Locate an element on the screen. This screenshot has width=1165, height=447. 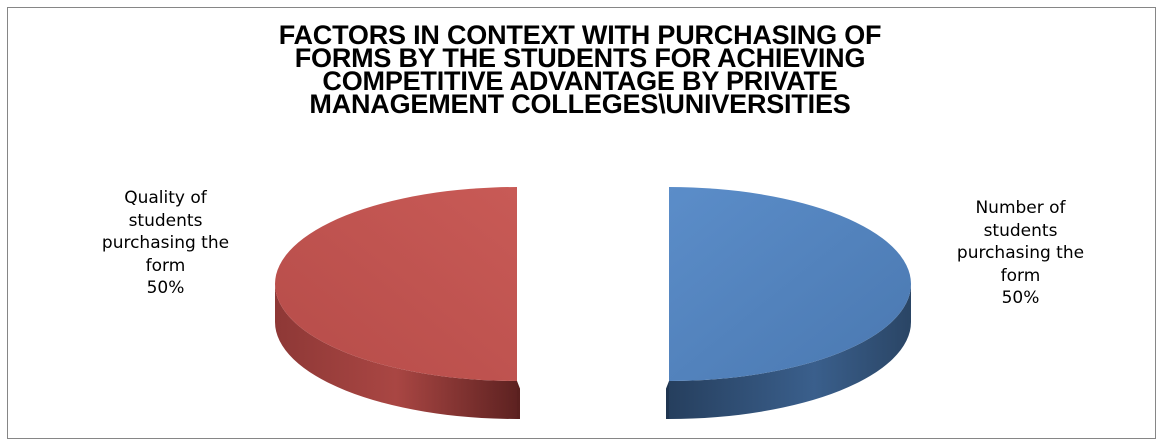
pie-slice-quality-of-students-top is located at coordinates (396, 284).